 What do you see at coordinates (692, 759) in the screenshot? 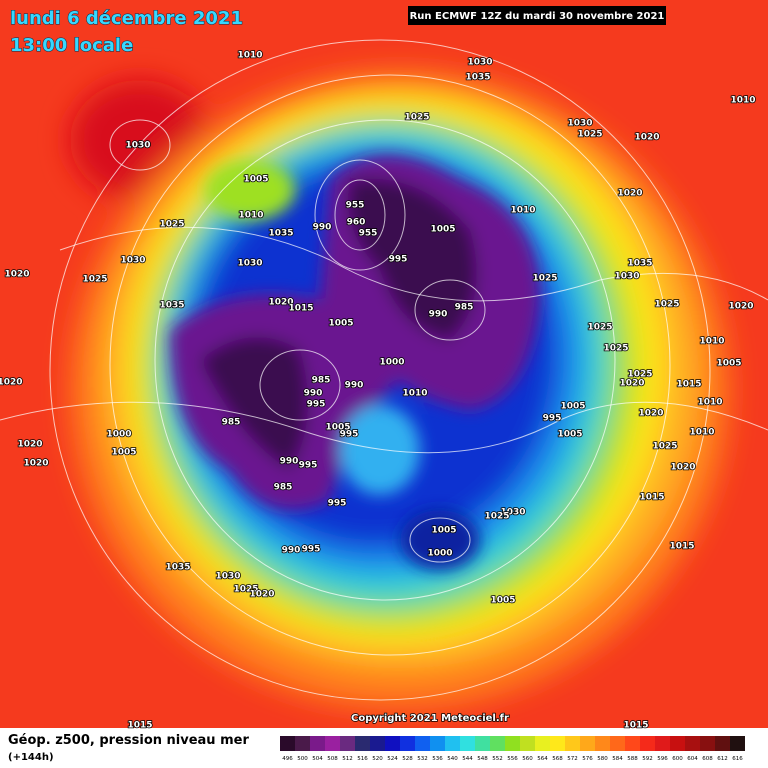
I see `colorbar-label: 604` at bounding box center [692, 759].